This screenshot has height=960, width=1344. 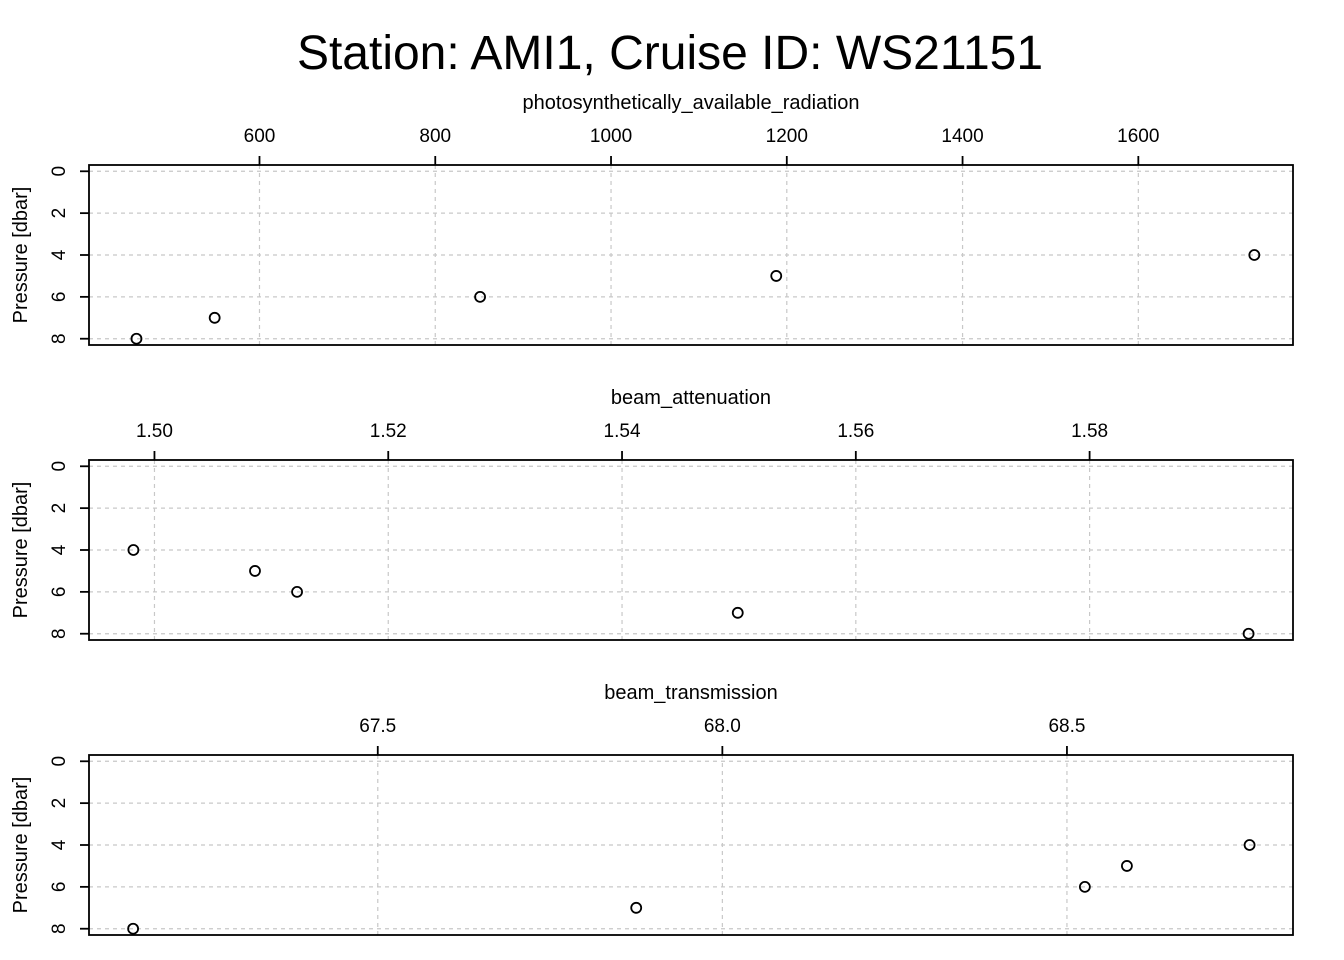 What do you see at coordinates (691, 398) in the screenshot?
I see `x-axis-label: beam_attenuation` at bounding box center [691, 398].